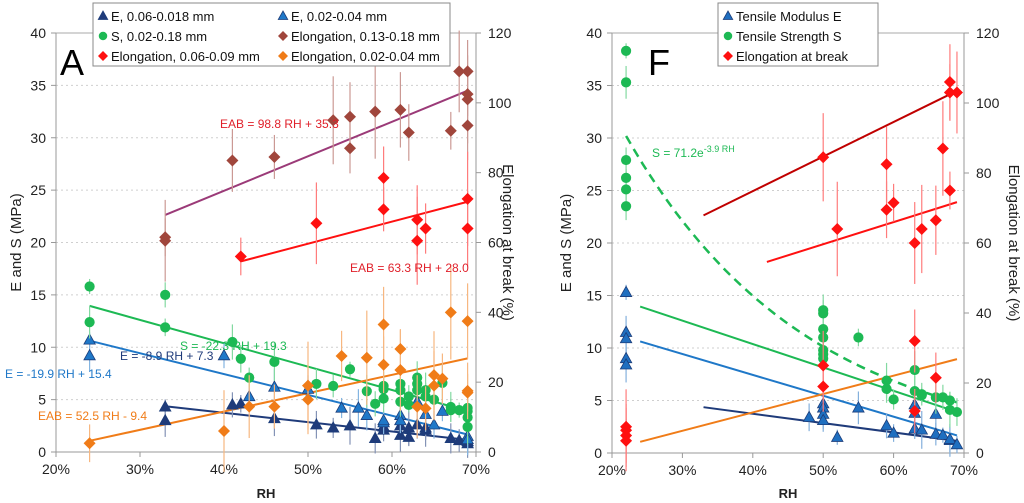 This screenshot has width=1024, height=503. Describe the element at coordinates (566, 243) in the screenshot. I see `y-axis-label: E and S (MPa)` at that location.